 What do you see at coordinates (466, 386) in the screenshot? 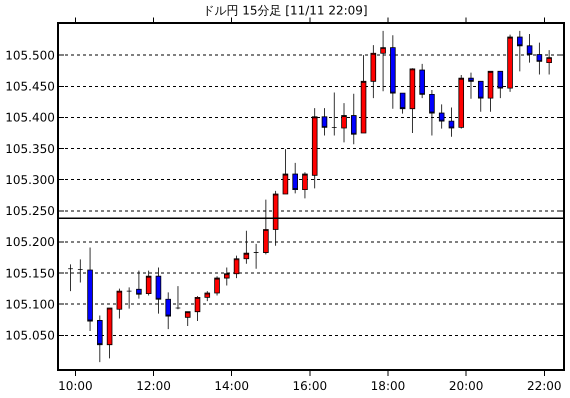
I see `x-tick-label: 20:00` at bounding box center [466, 386].